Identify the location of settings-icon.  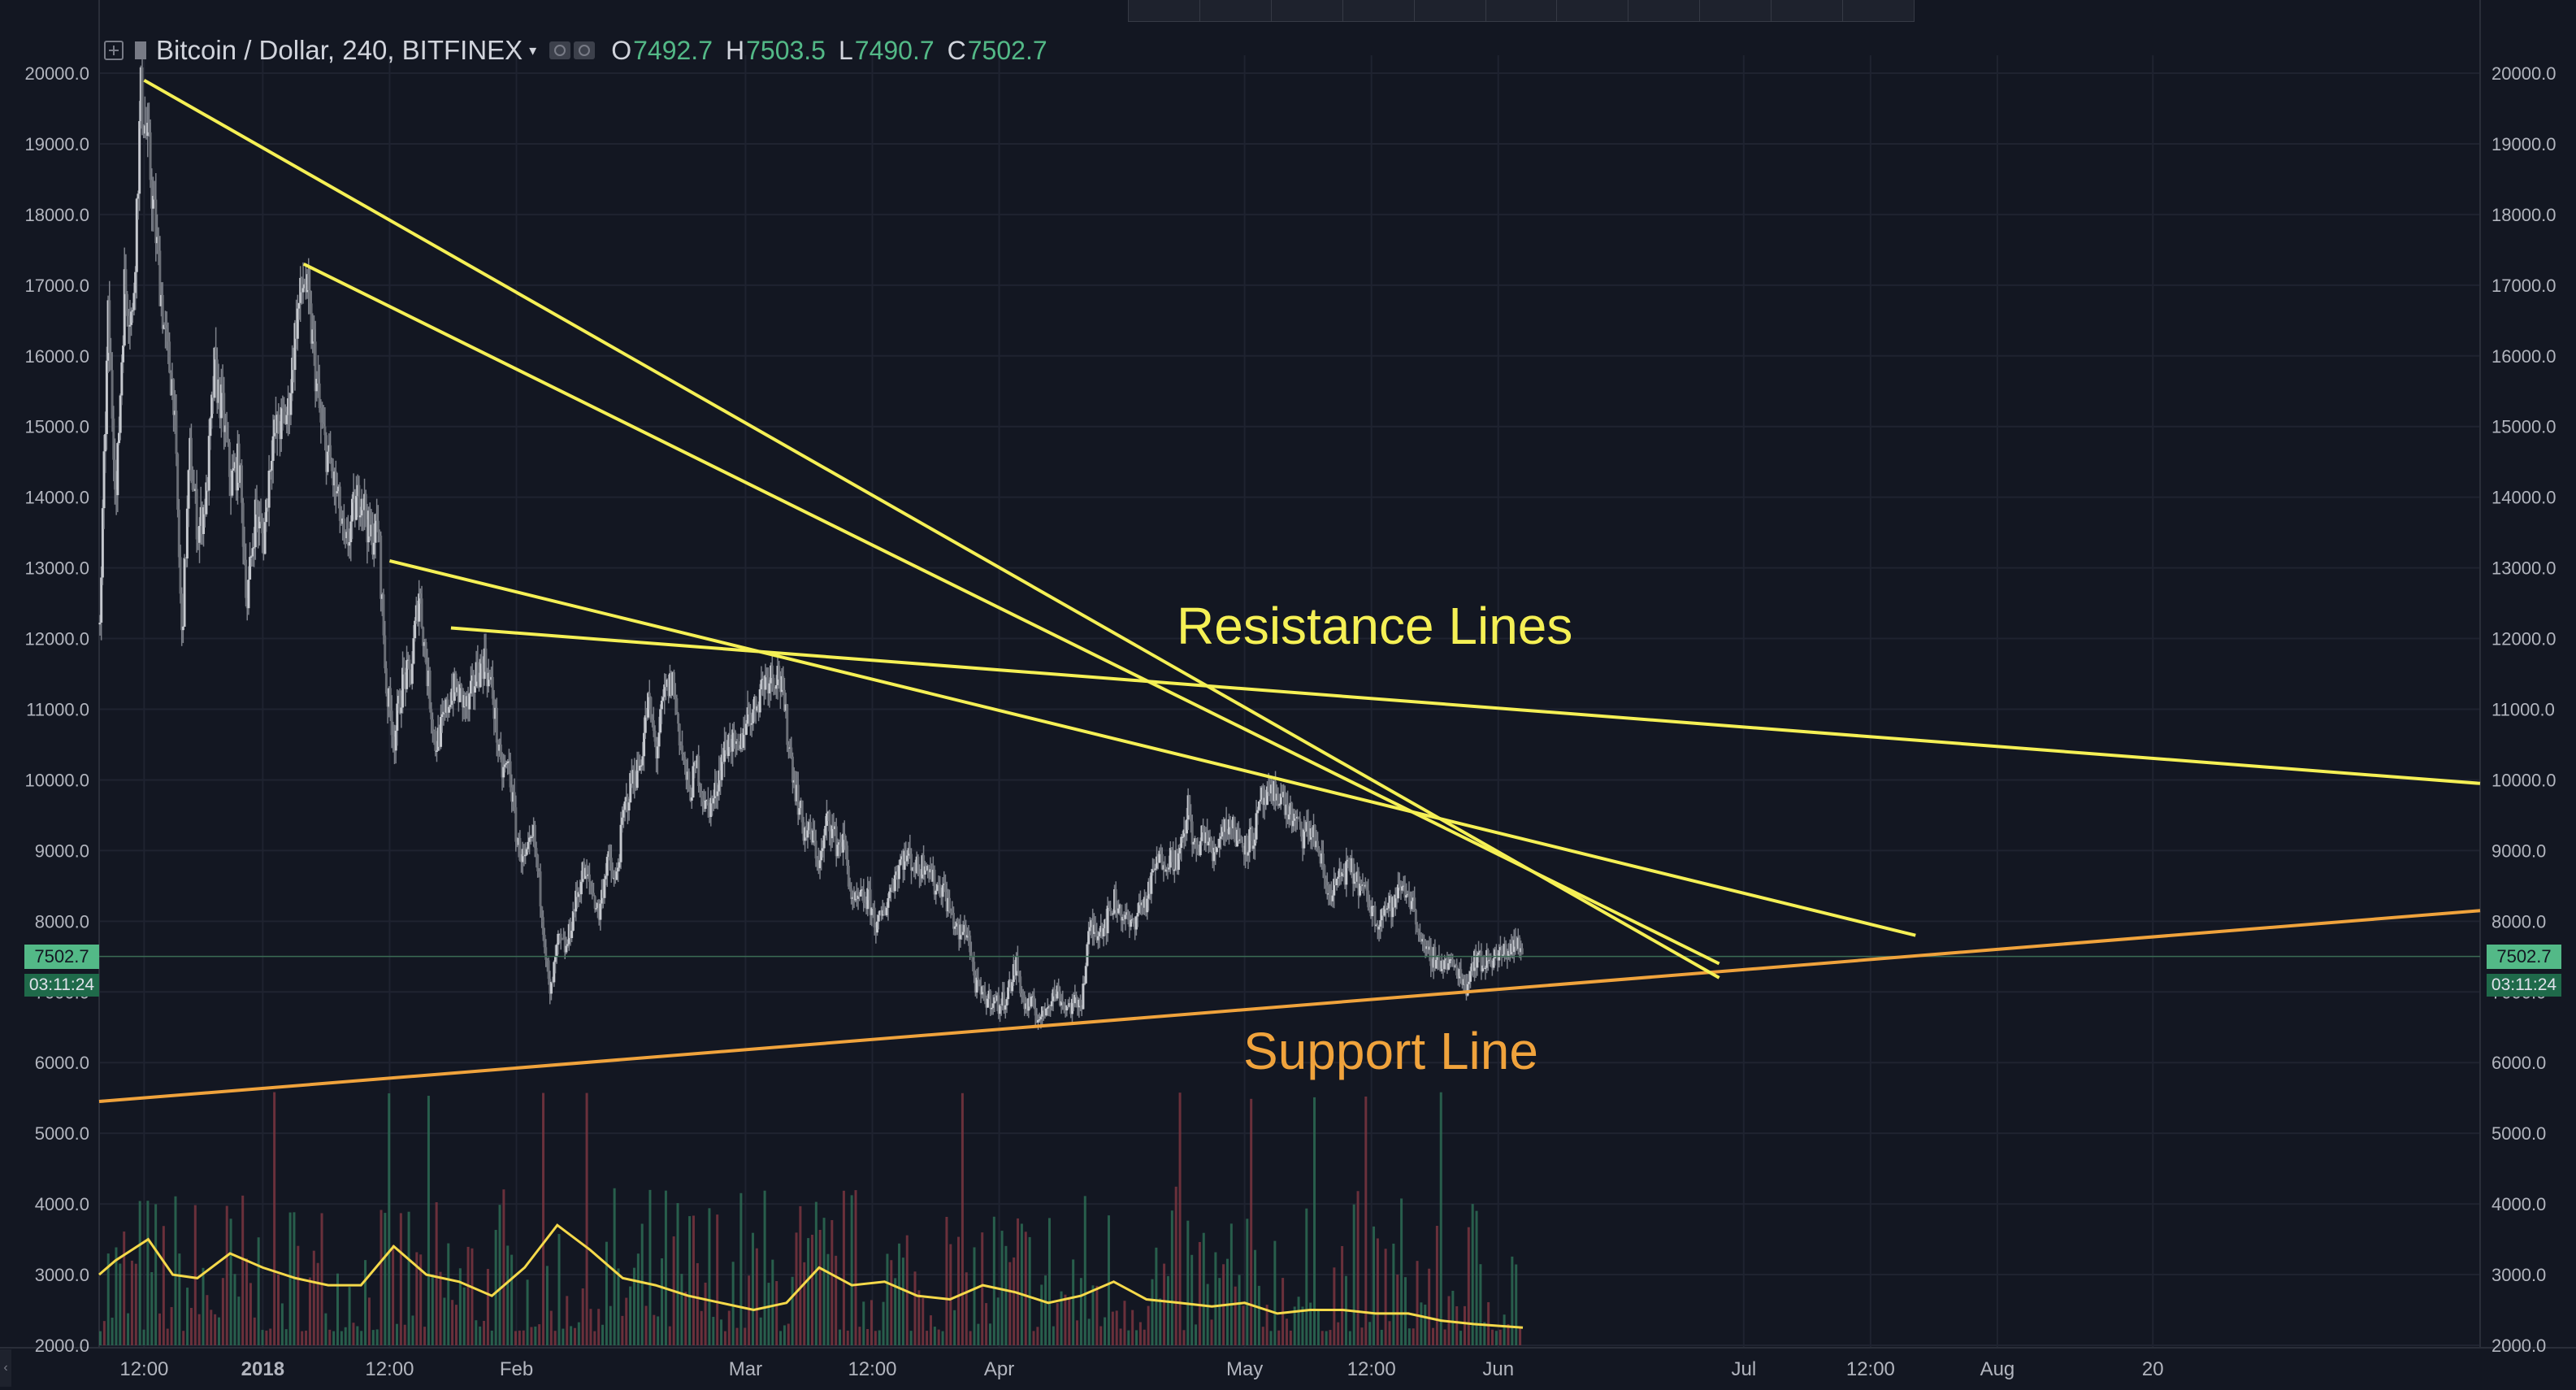
(585, 50).